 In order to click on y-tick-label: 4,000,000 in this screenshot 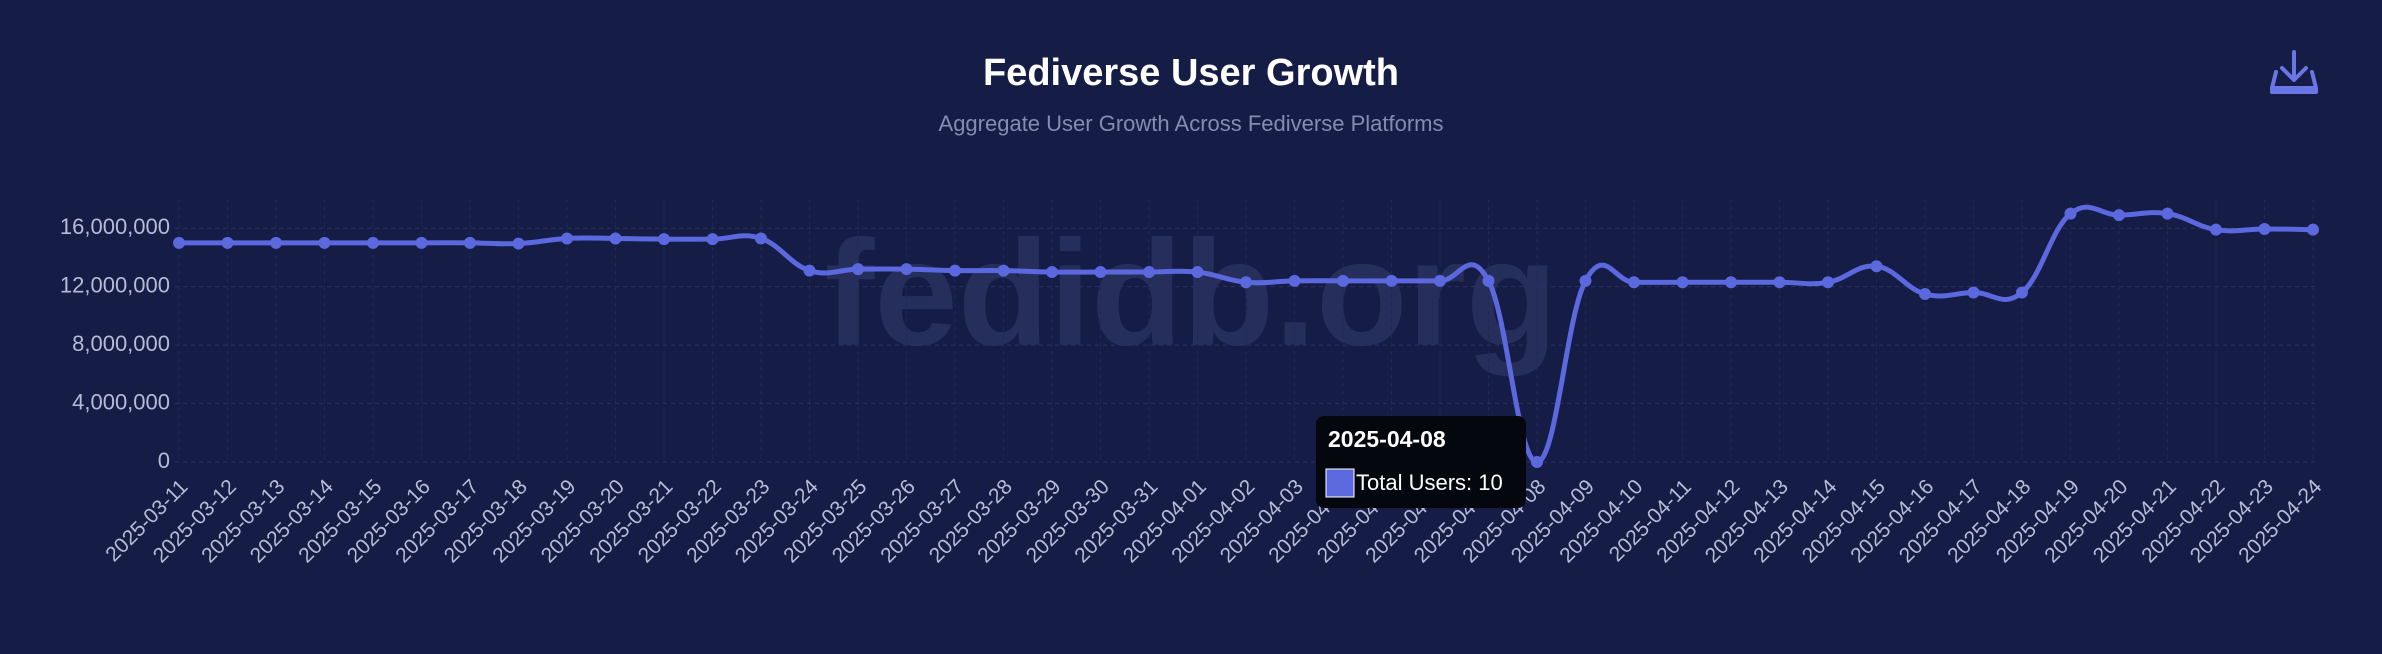, I will do `click(121, 401)`.